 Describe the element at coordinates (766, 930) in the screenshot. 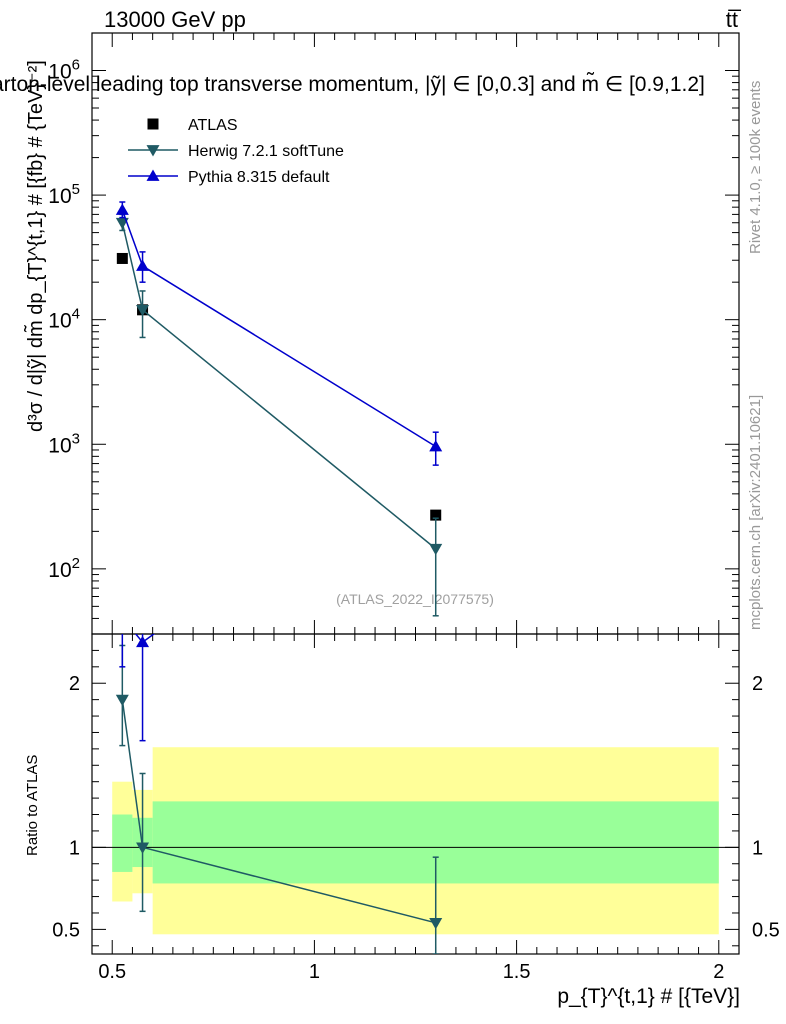

I see `ratio-y-tick-label-right: 0.5` at that location.